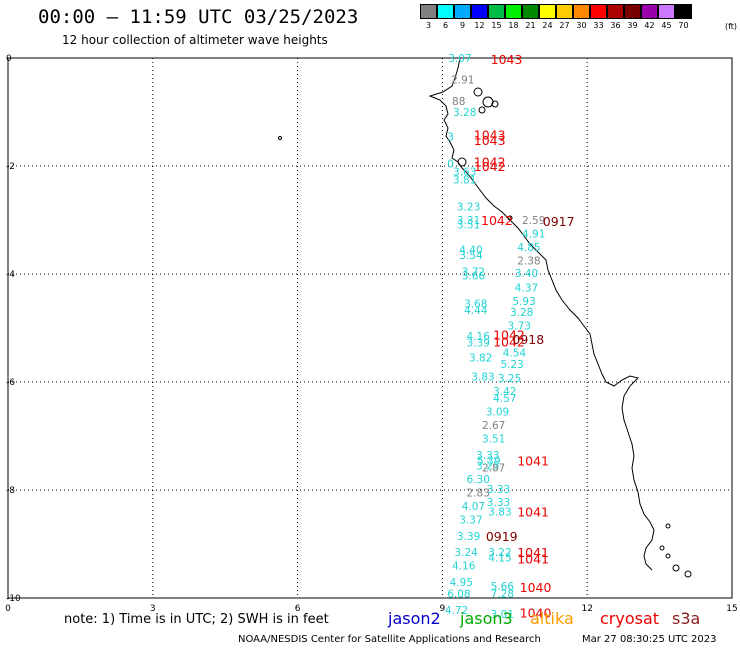 This screenshot has width=740, height=650. Describe the element at coordinates (533, 235) in the screenshot. I see `swh-value-label: 4.91` at that location.